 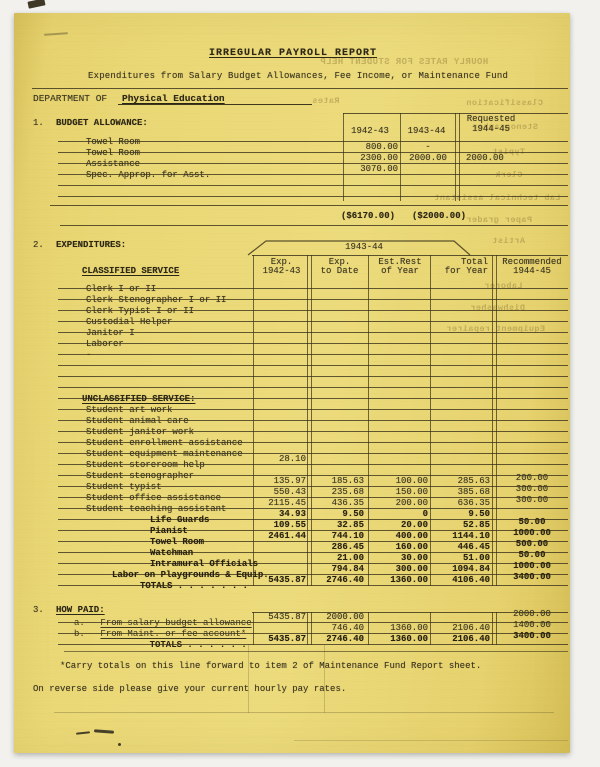 I want to click on expenditure-table-row: Janitor I, so click(x=313, y=330).